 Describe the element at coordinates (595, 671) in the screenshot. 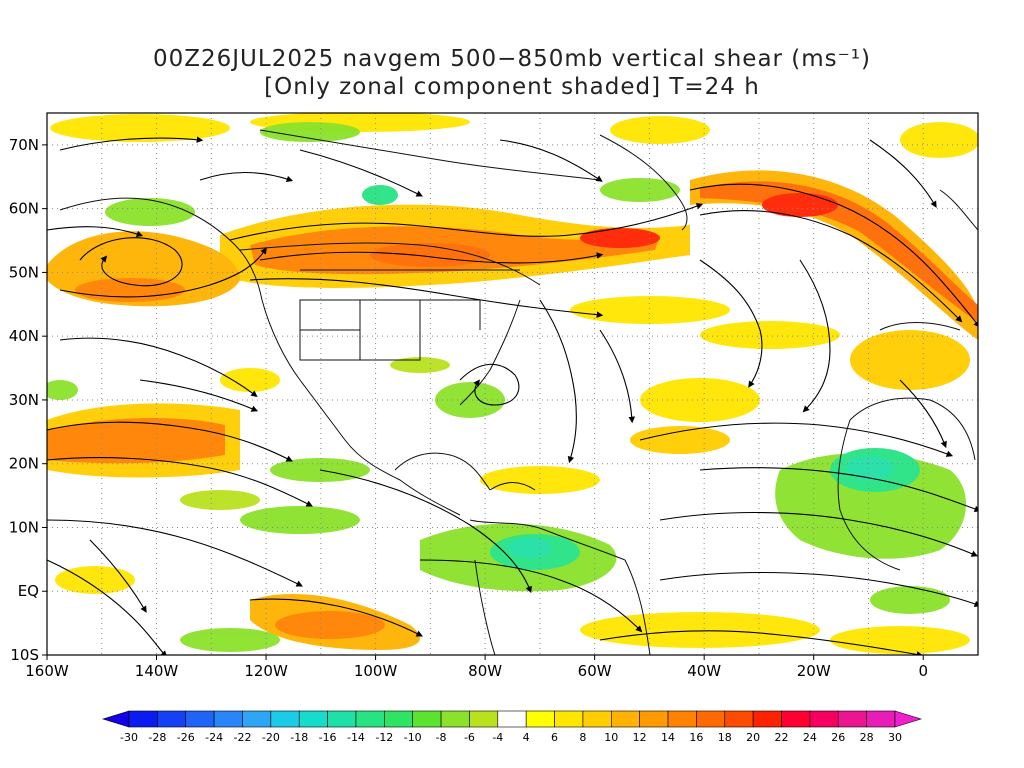

I see `lon-label: 60W` at that location.